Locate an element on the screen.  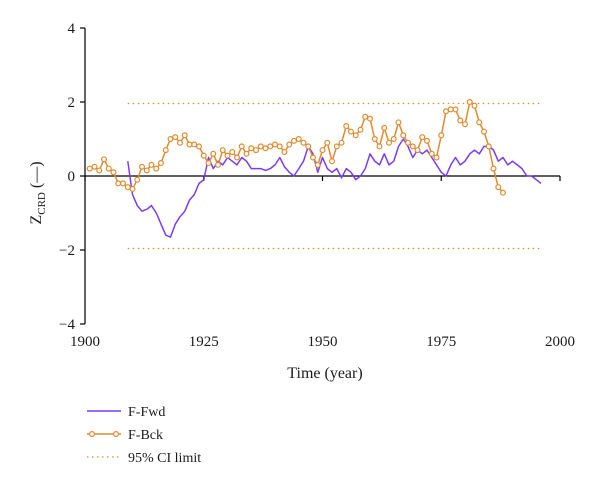
x-tick-label: 1950 is located at coordinates (323, 342).